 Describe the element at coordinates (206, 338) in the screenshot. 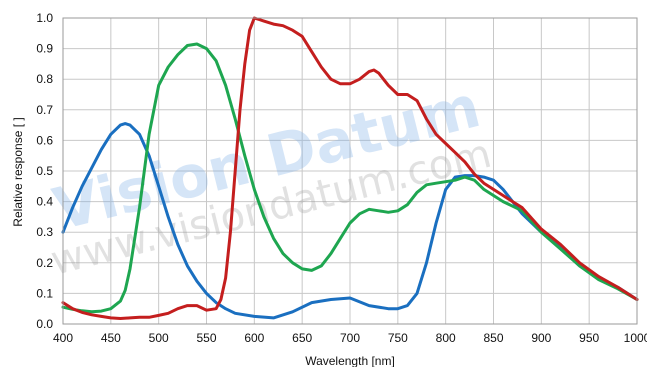

I see `x-tick-label: 550` at that location.